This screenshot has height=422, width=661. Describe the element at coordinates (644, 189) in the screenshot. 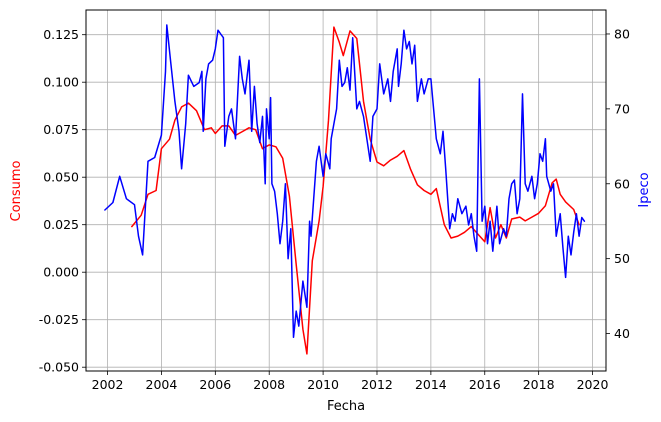

I see `y-axis-right-label: Ipeco` at that location.